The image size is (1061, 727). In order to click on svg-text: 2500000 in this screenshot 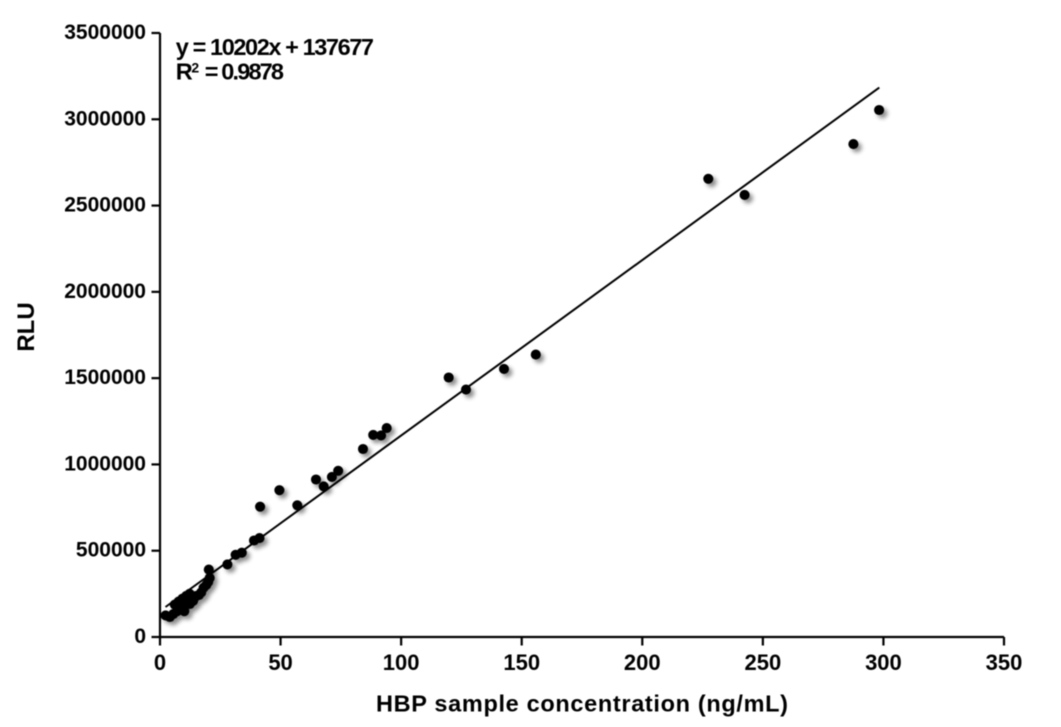, I will do `click(105, 205)`.